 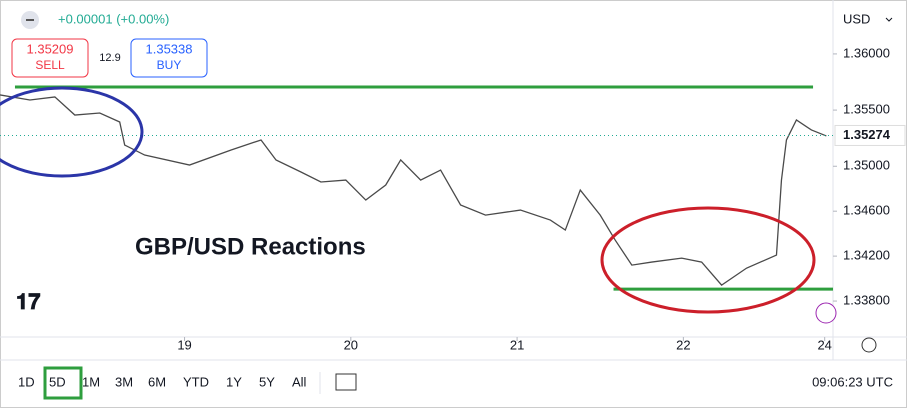 What do you see at coordinates (867, 134) in the screenshot?
I see `last-price-label: 1.35274` at bounding box center [867, 134].